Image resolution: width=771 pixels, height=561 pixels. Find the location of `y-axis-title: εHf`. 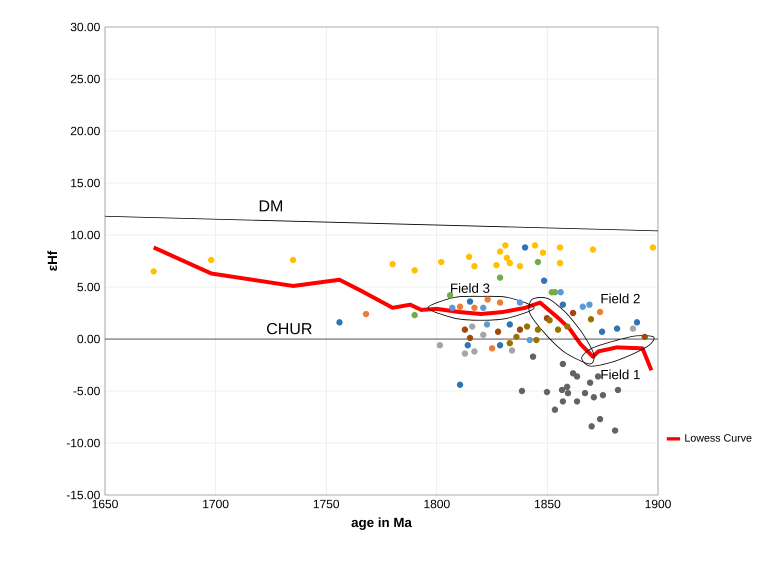

y-axis-title: εHf is located at coordinates (52, 260).